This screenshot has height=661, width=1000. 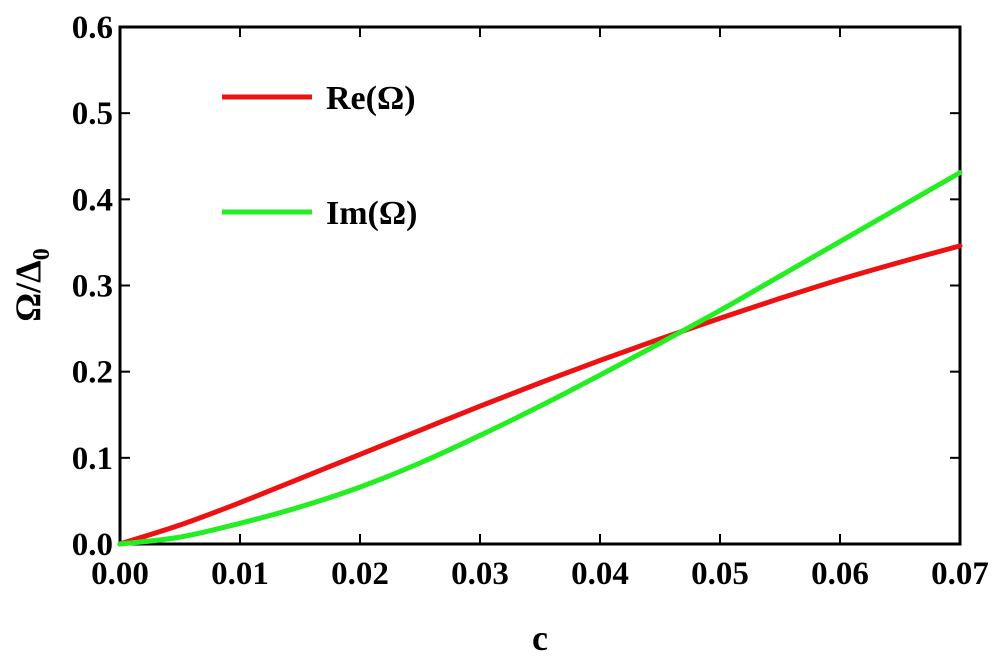 I want to click on x-axis-label: c, so click(x=540, y=638).